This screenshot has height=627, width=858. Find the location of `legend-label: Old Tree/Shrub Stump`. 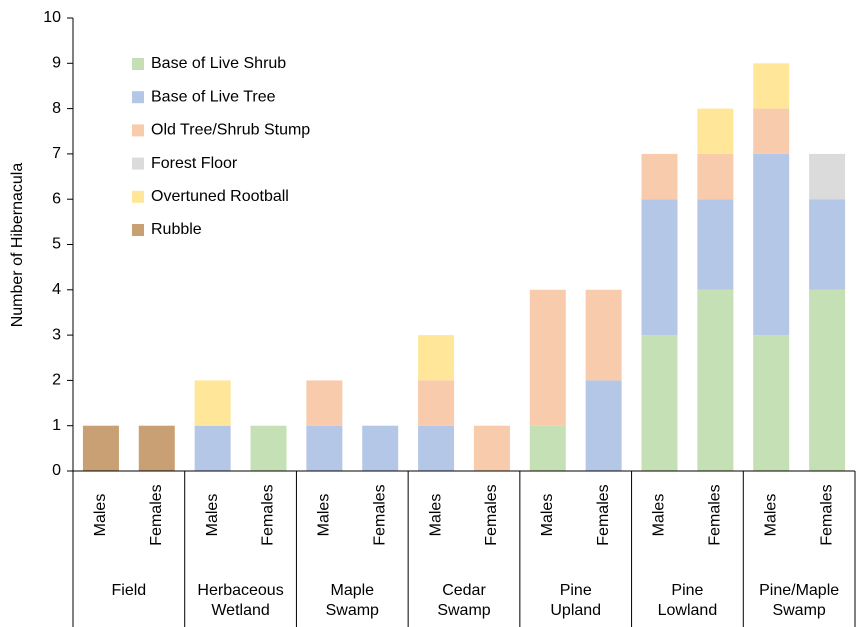

legend-label: Old Tree/Shrub Stump is located at coordinates (230, 130).